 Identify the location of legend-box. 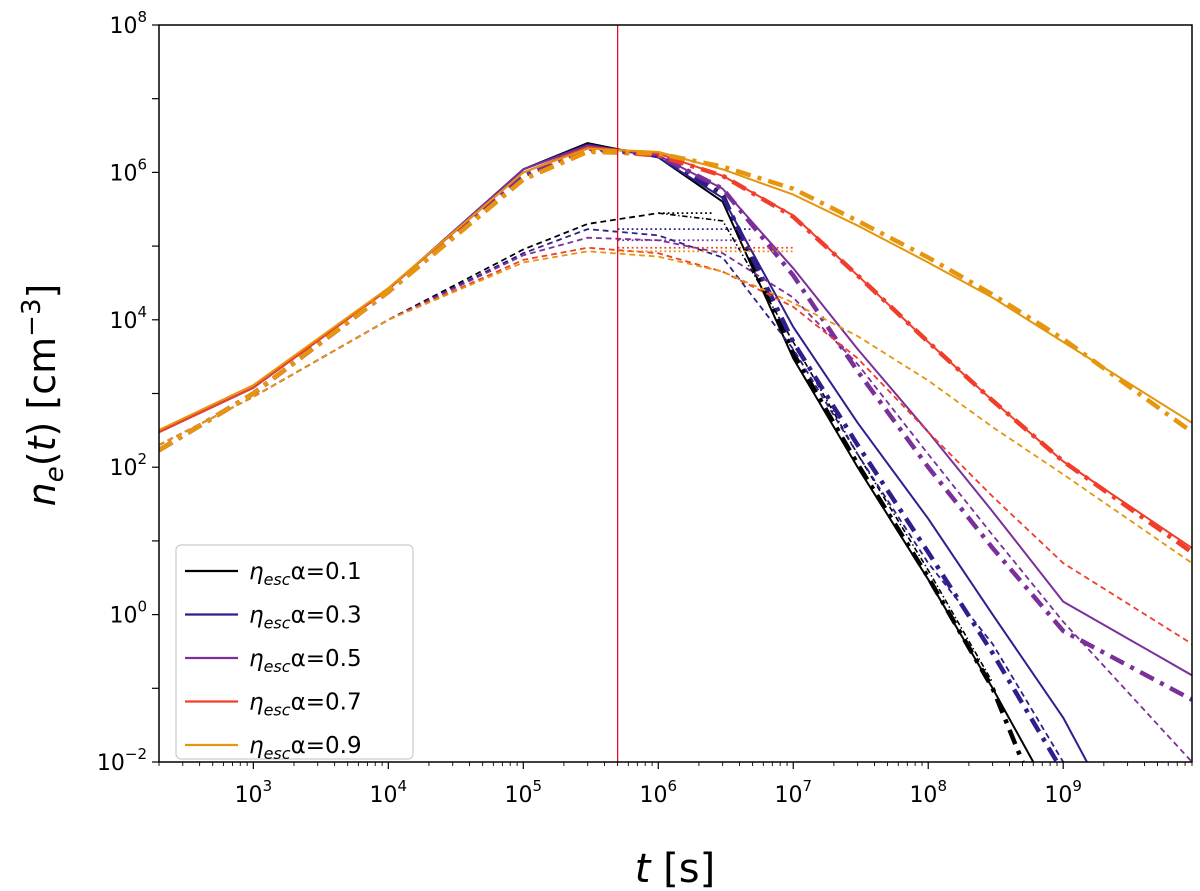
(294, 652).